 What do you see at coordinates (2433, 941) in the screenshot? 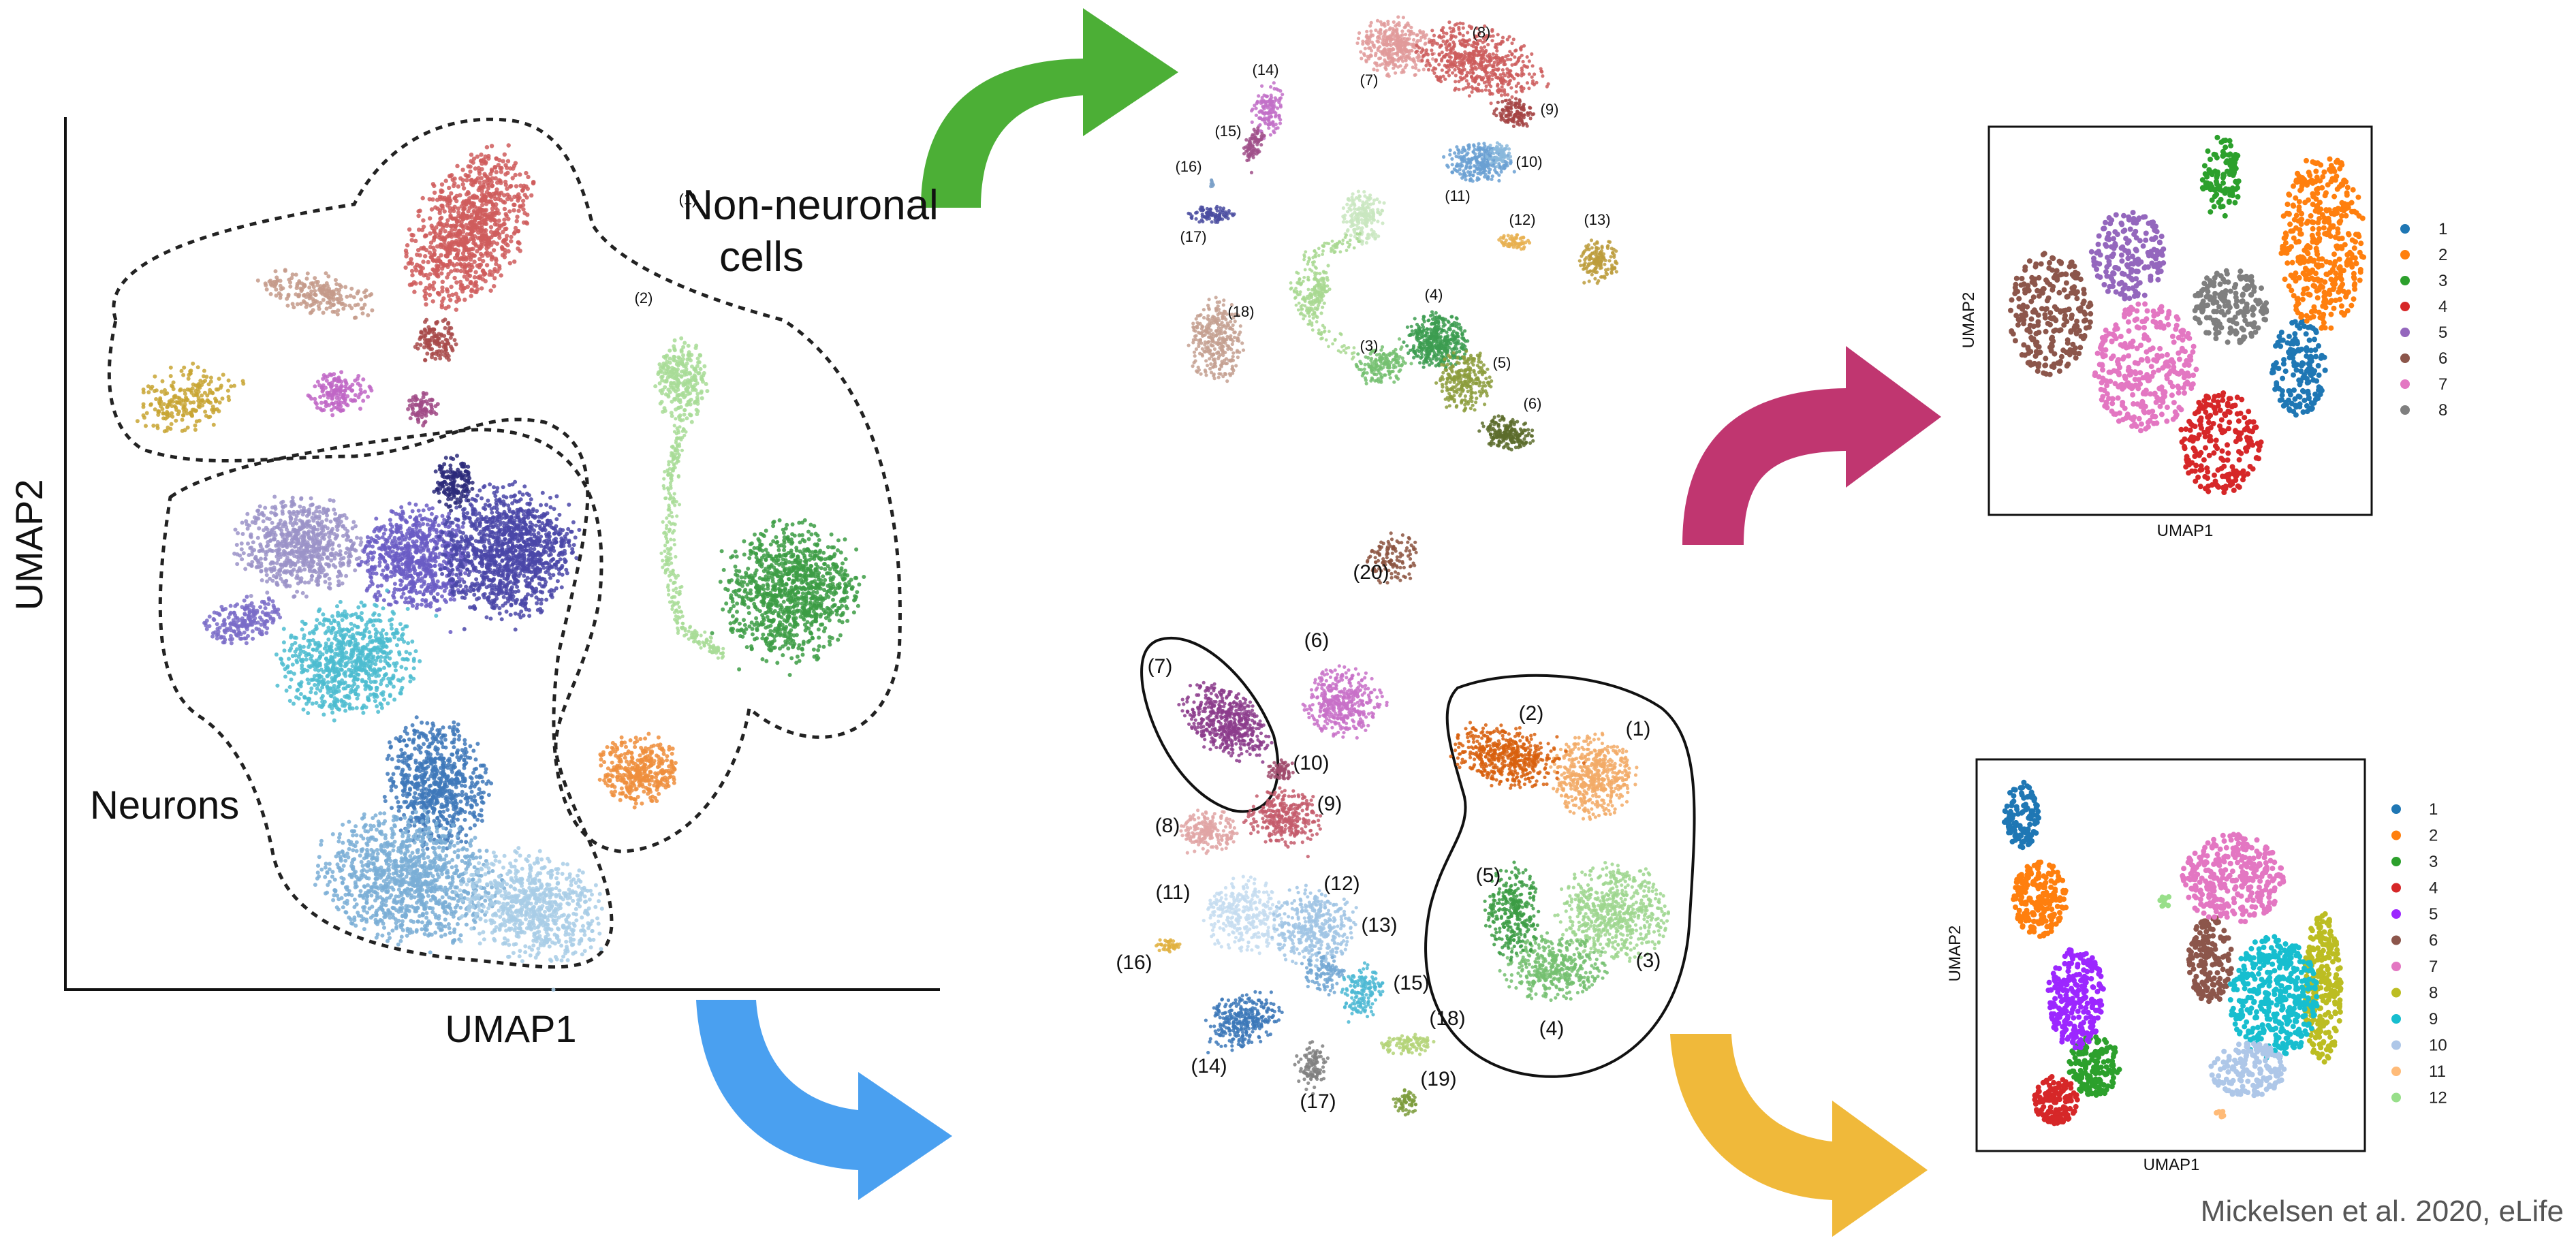
I see `sub2-legend-label-6: 6` at bounding box center [2433, 941].